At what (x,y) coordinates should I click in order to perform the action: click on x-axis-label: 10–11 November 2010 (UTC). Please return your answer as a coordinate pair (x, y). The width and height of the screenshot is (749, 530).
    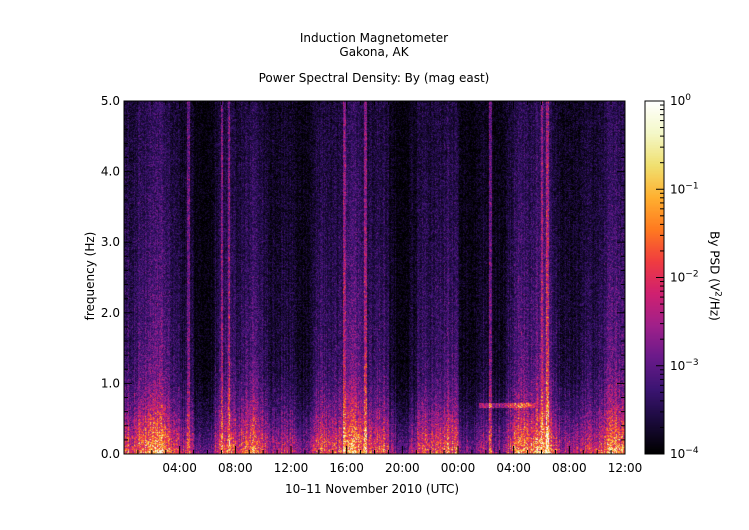
    Looking at the image, I should click on (372, 489).